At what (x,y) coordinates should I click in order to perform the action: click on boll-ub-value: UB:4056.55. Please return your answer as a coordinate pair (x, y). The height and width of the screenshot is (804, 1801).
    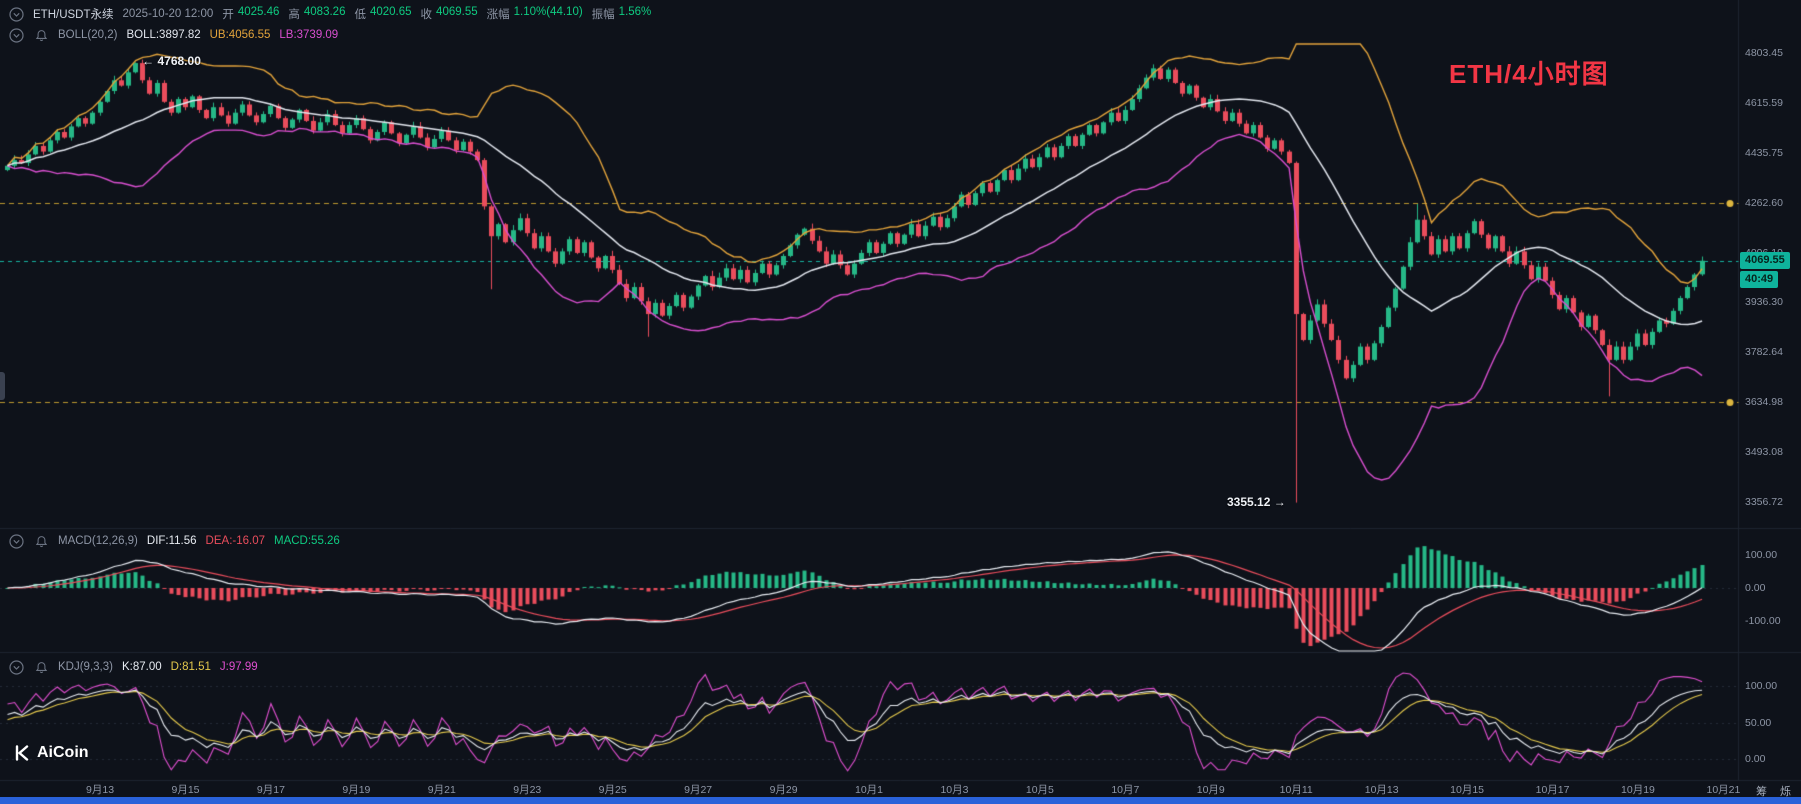
    Looking at the image, I should click on (240, 35).